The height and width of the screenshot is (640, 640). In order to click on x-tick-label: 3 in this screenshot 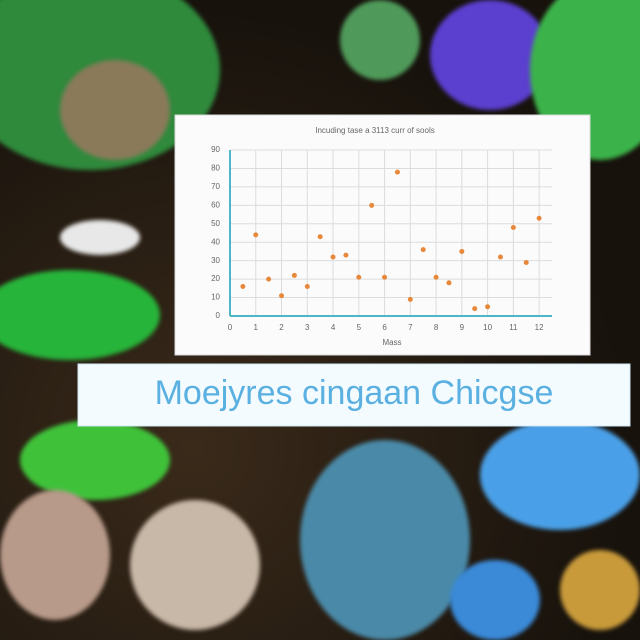, I will do `click(307, 327)`.